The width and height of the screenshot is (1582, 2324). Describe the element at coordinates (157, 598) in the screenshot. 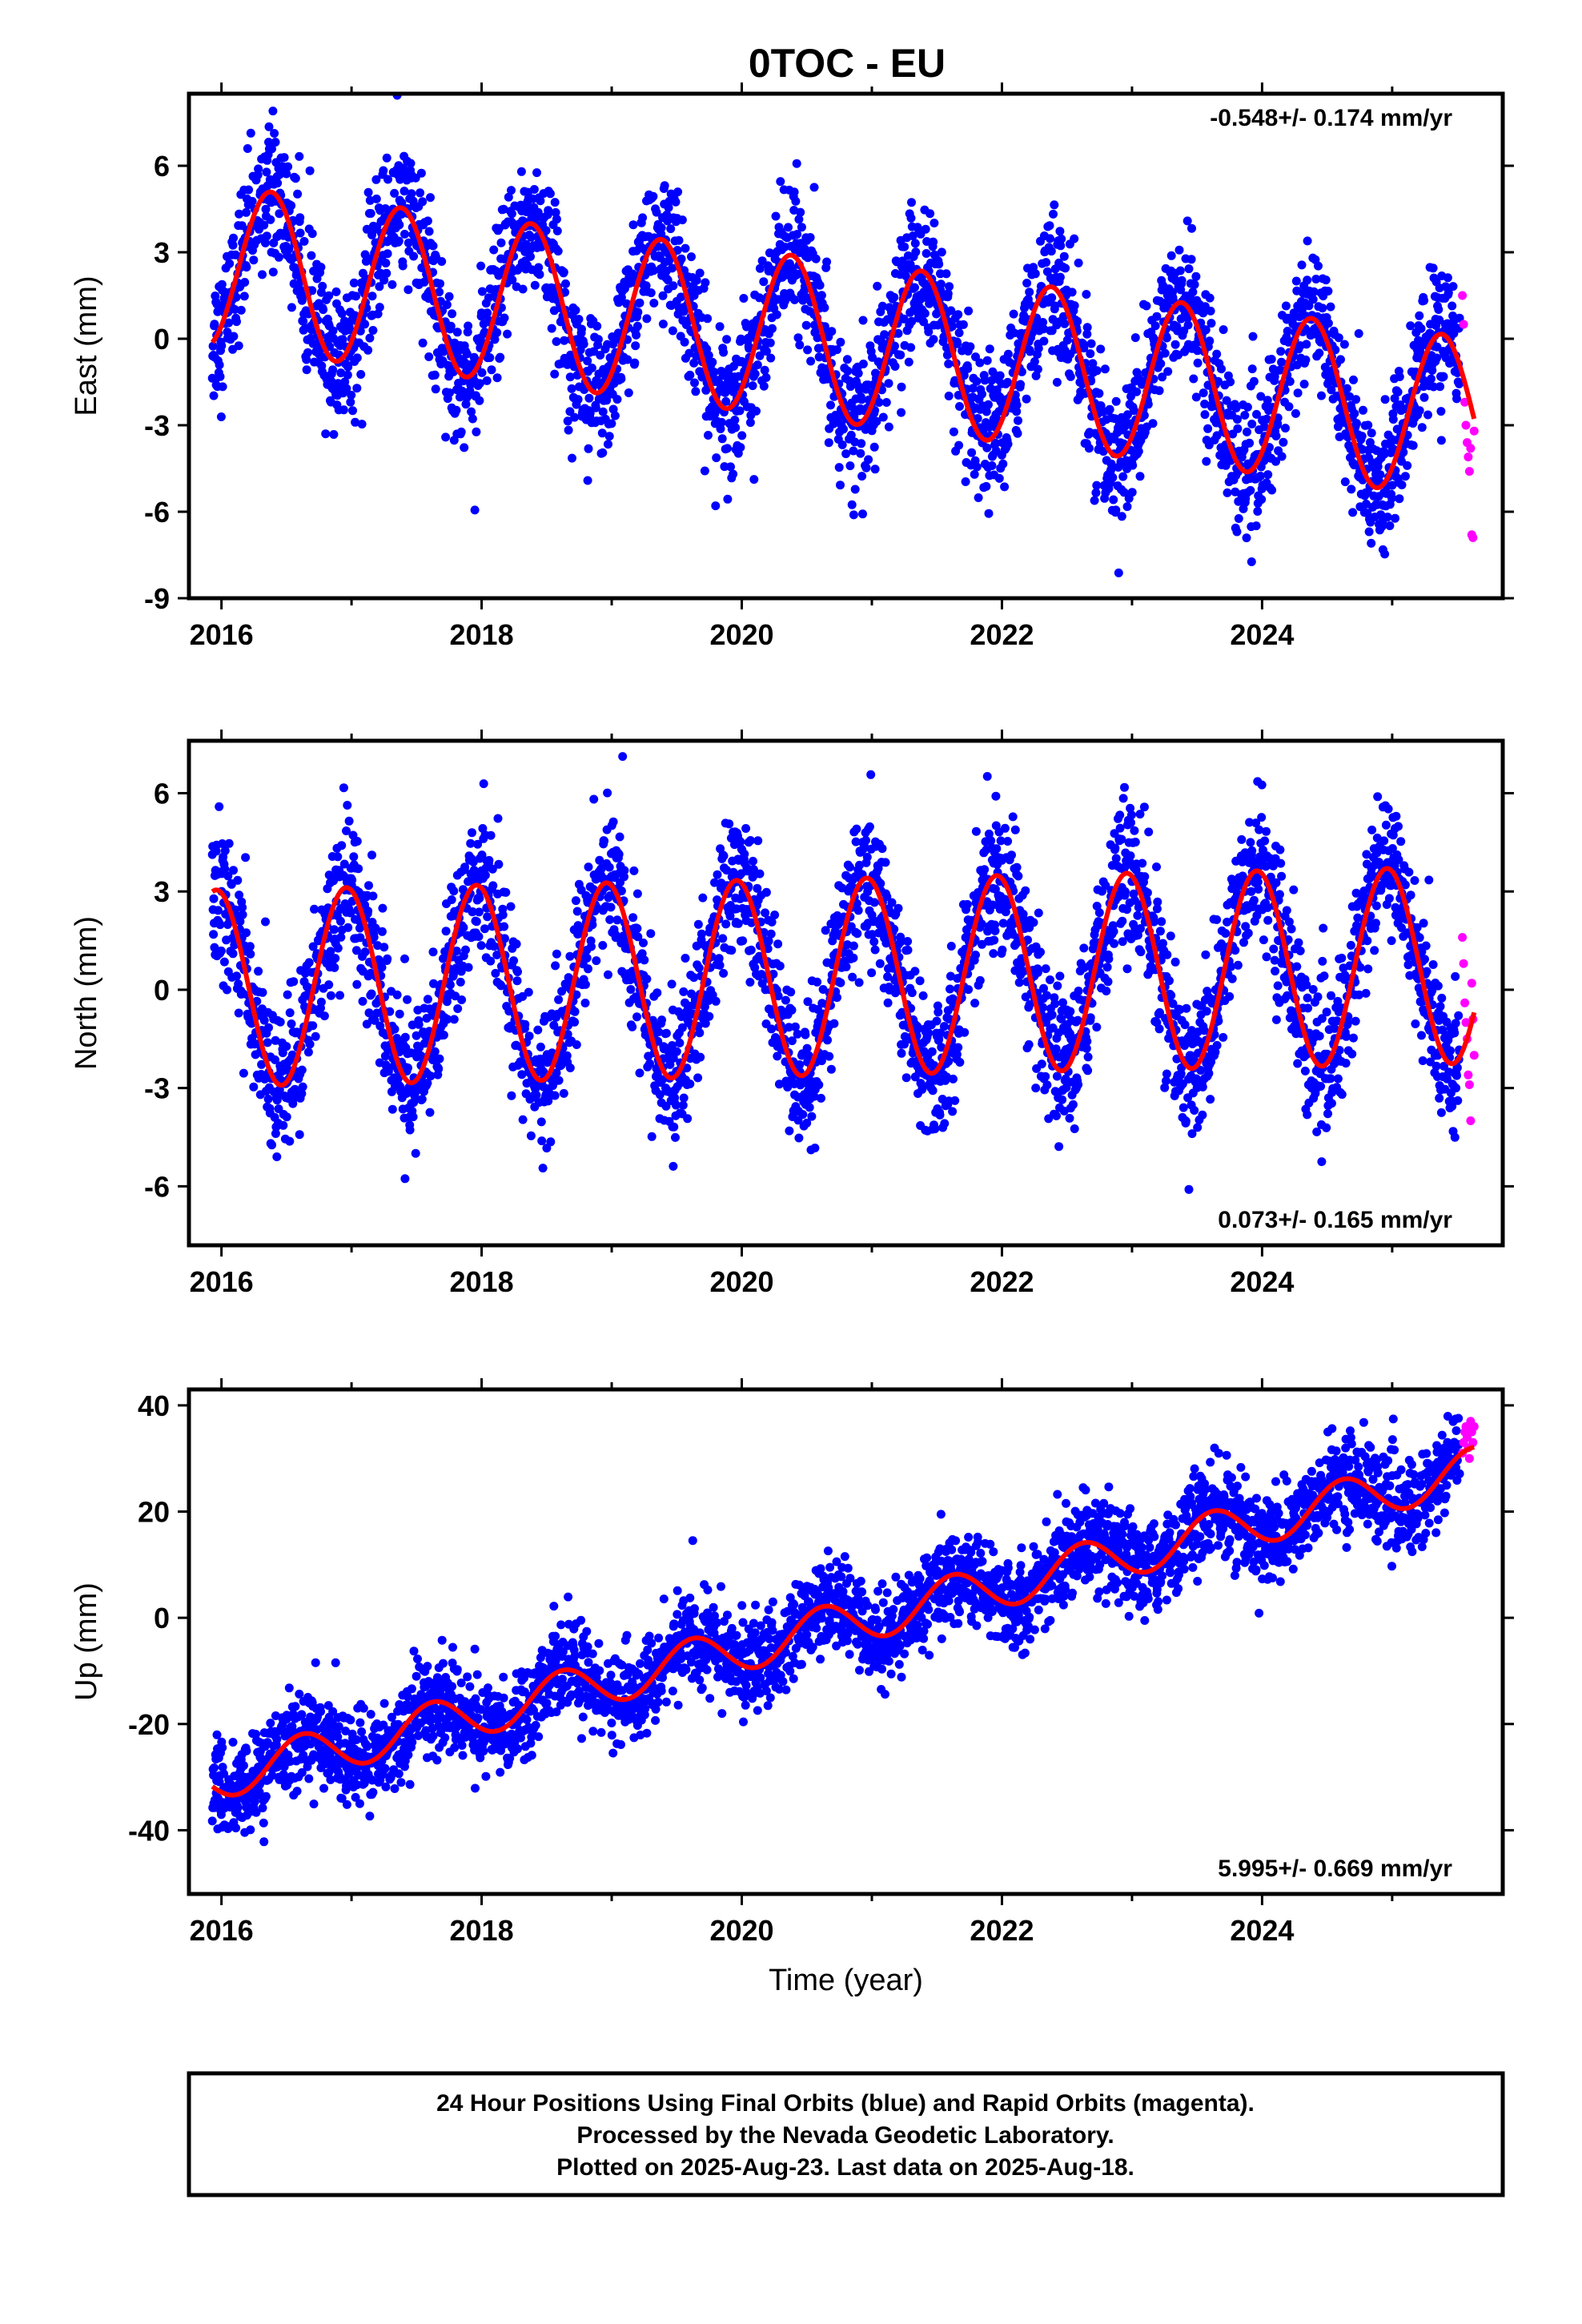

I see `y-tick-label: -9` at that location.